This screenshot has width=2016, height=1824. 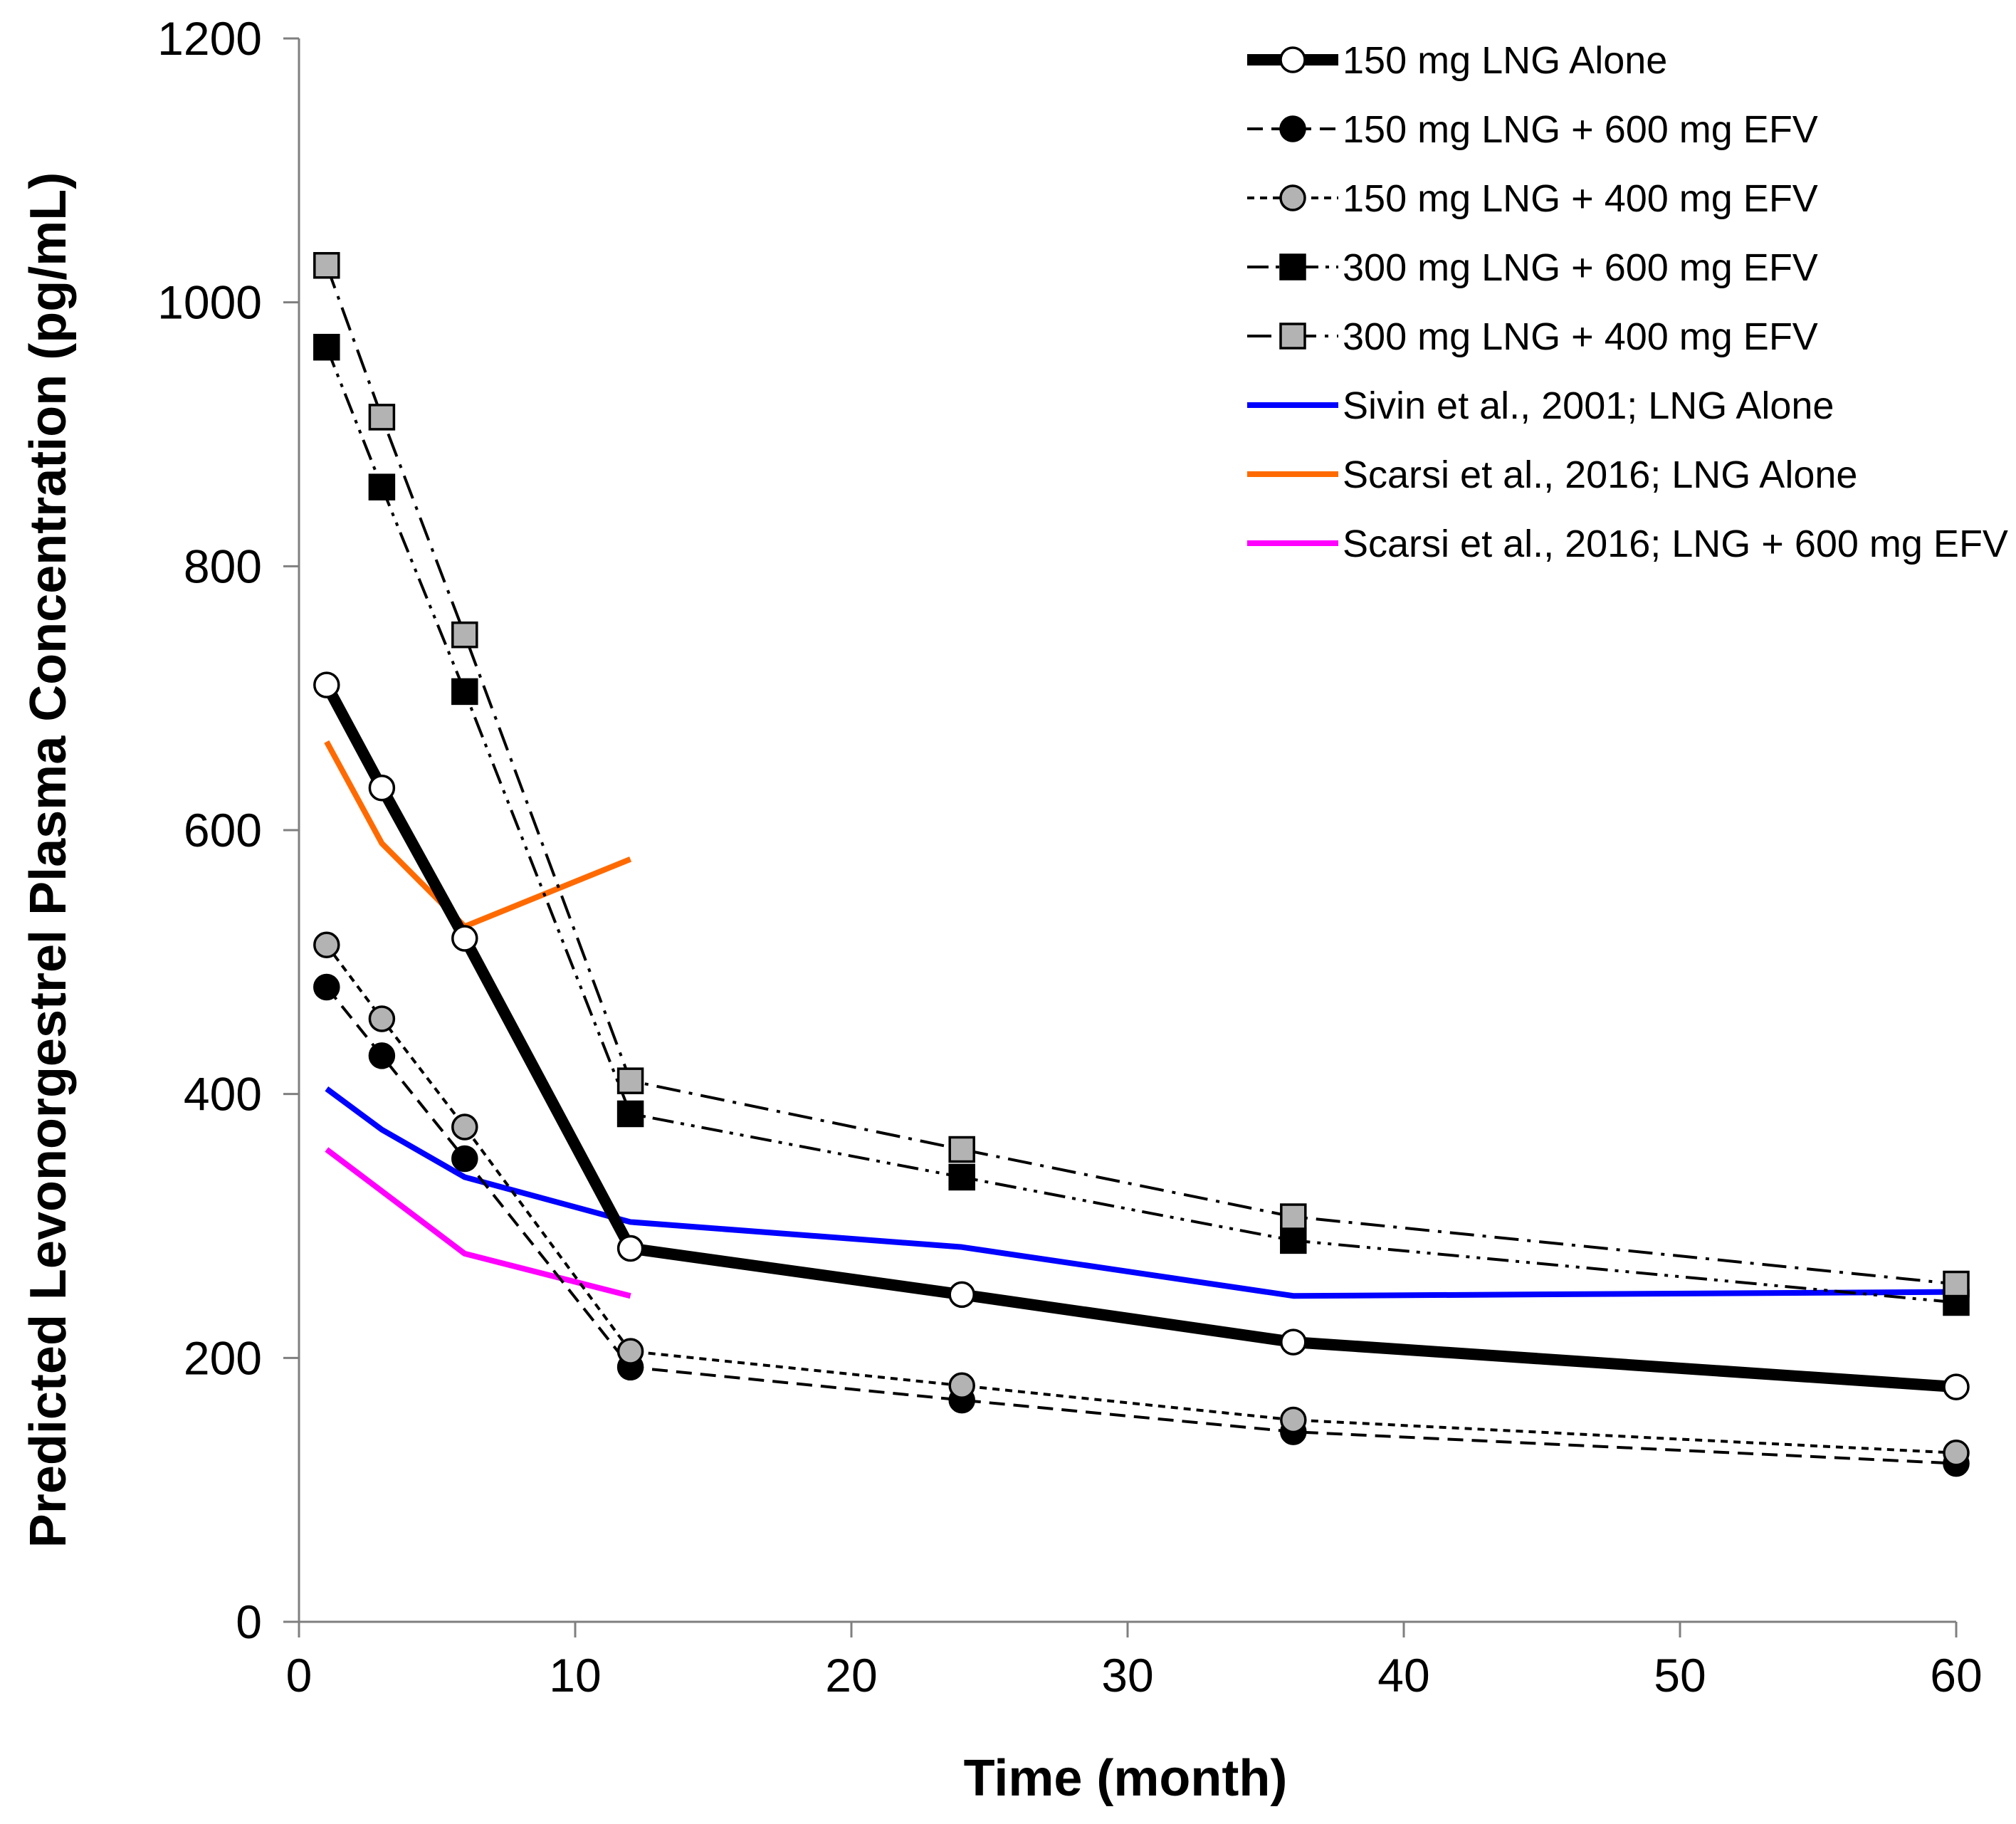 What do you see at coordinates (1588, 405) in the screenshot?
I see `legend-label: Sivin et al., 2001; LNG Alone` at bounding box center [1588, 405].